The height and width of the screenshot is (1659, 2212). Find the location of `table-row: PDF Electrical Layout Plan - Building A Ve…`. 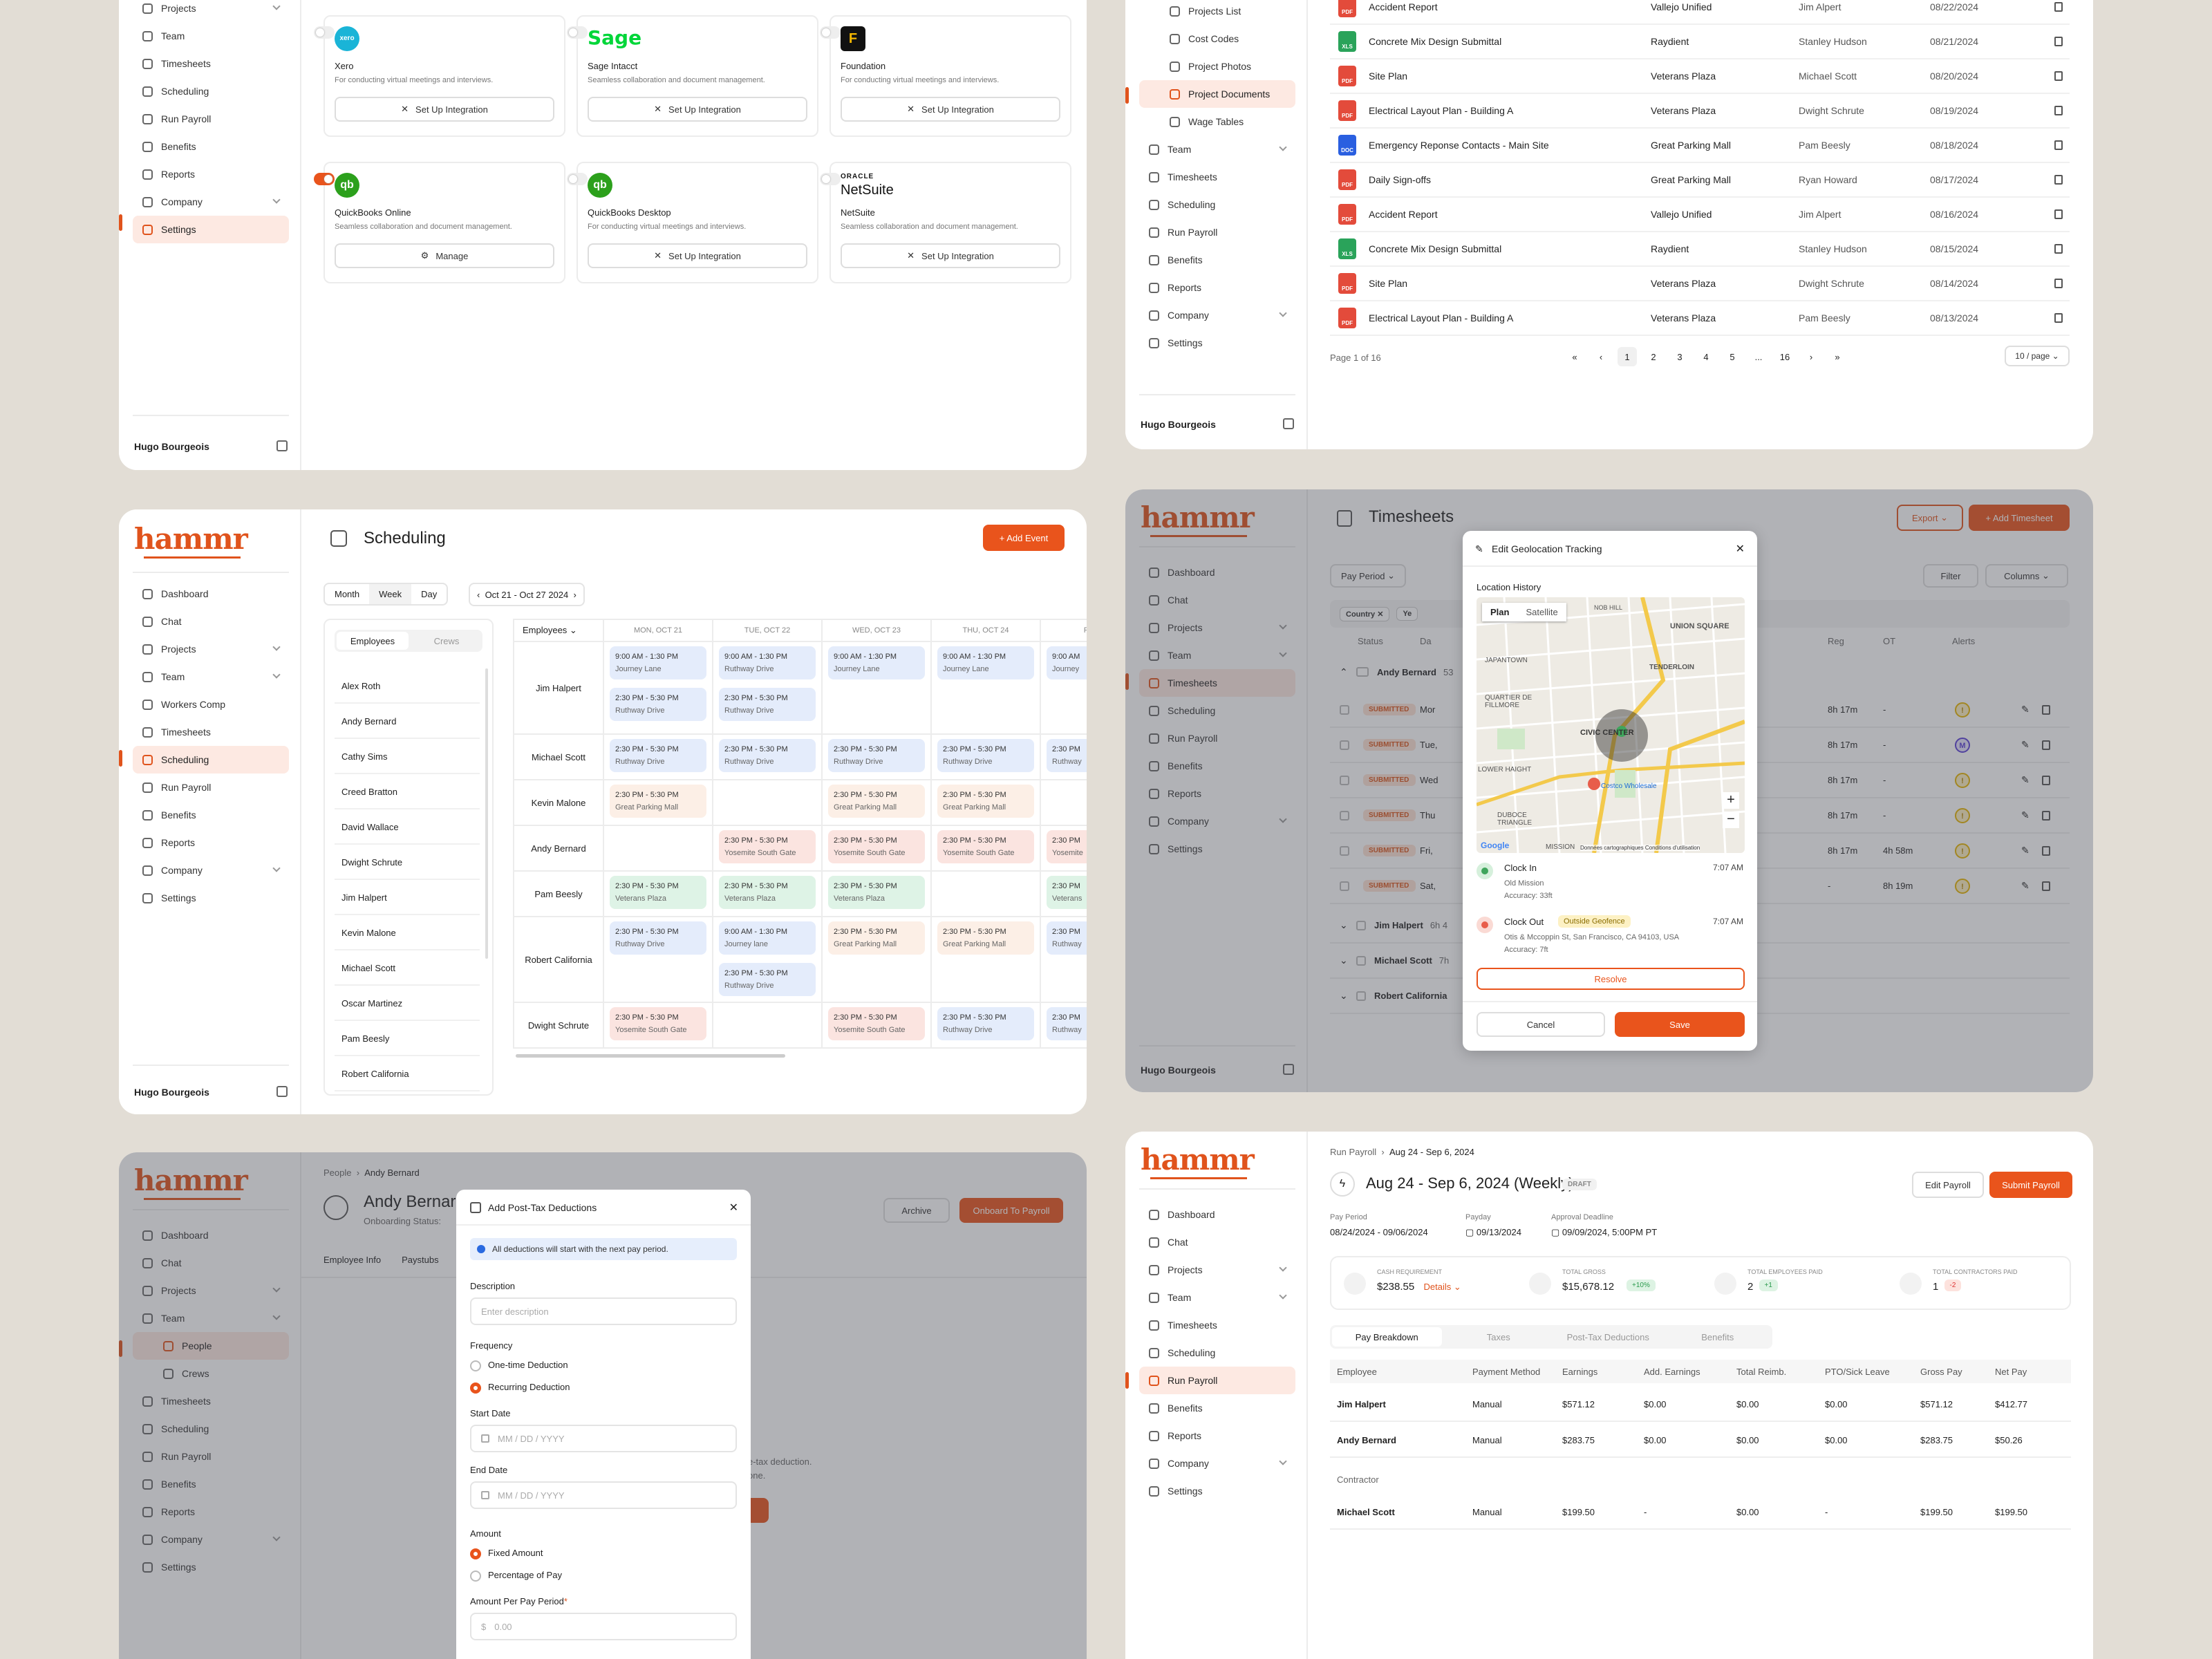

table-row: PDF Electrical Layout Plan - Building A Ve… is located at coordinates (1700, 111).